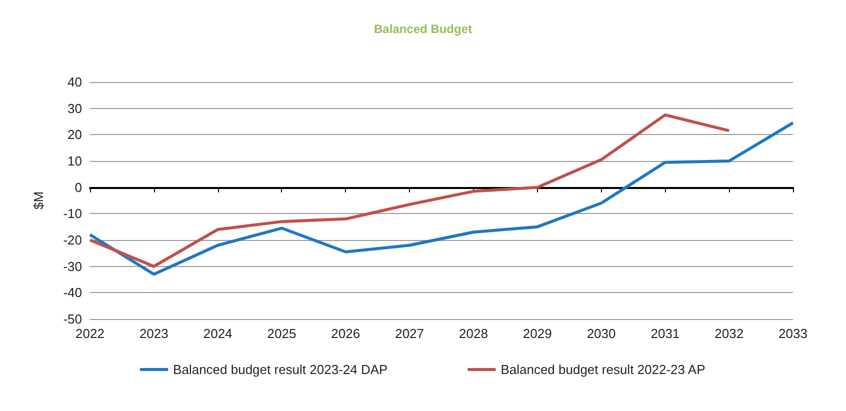 Image resolution: width=846 pixels, height=411 pixels. What do you see at coordinates (793, 333) in the screenshot?
I see `x-tick-label: 2033` at bounding box center [793, 333].